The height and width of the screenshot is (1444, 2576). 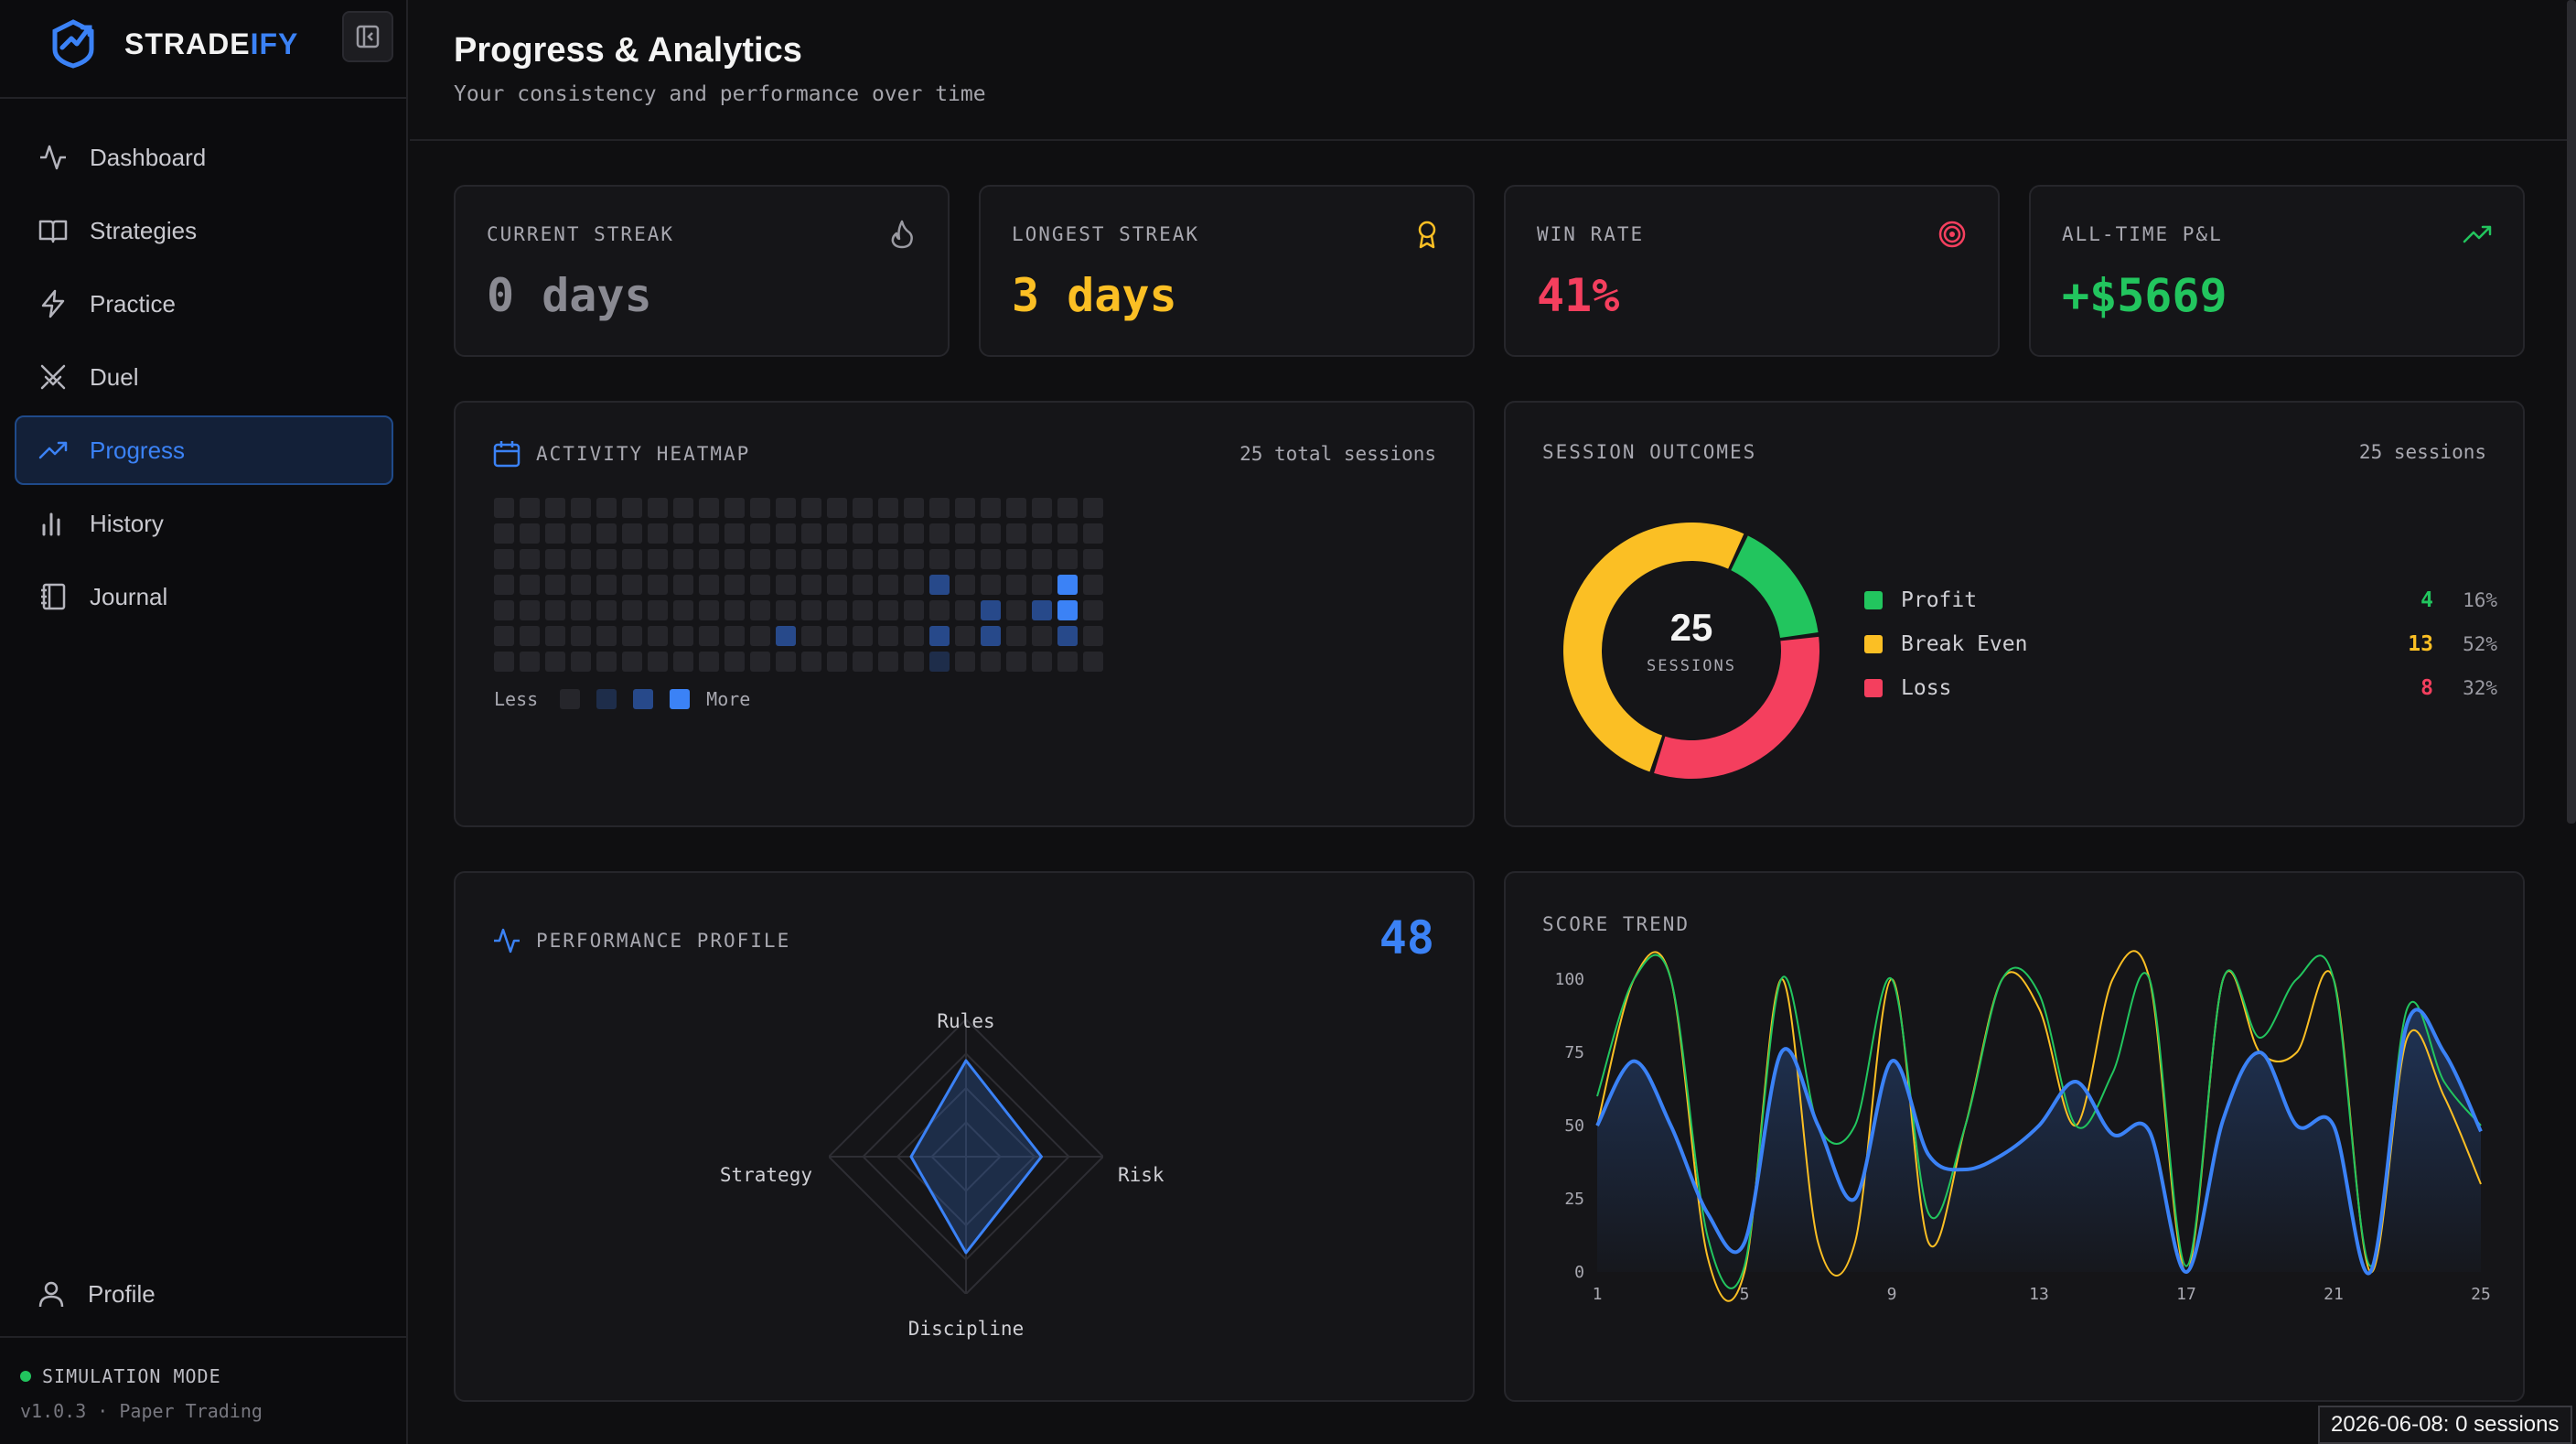 I want to click on donut-slice-profit, so click(x=1775, y=587).